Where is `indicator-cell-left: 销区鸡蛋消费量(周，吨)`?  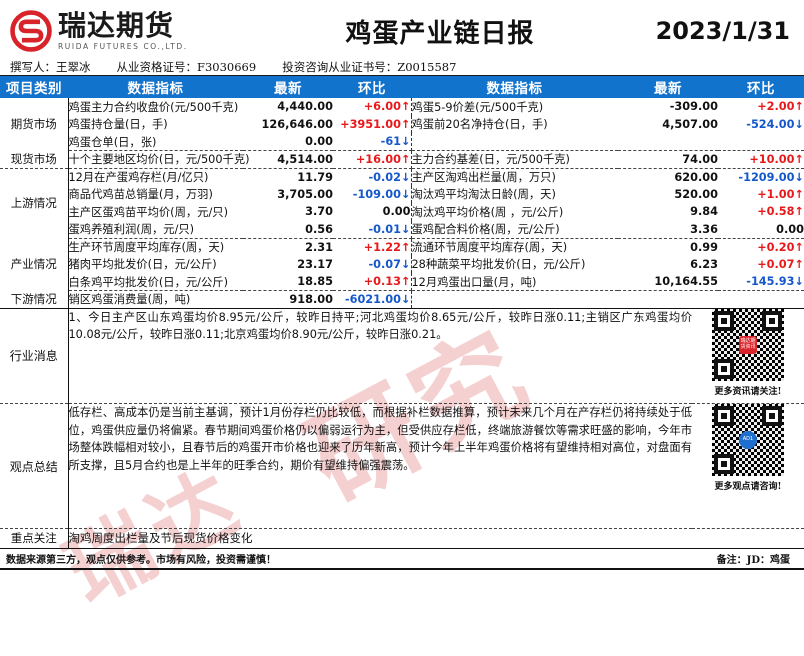 indicator-cell-left: 销区鸡蛋消费量(周，吨) is located at coordinates (155, 299).